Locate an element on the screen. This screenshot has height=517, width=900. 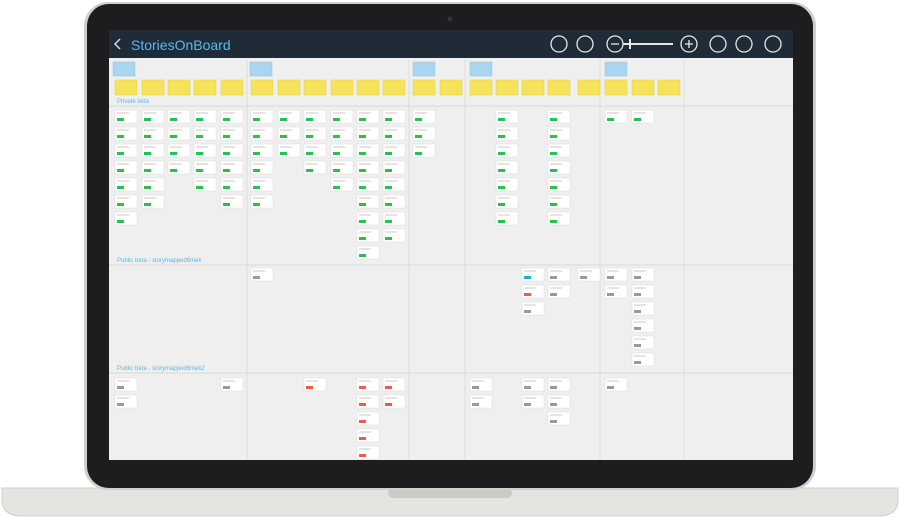
release-label: Public beta - storymapped6mek2 is located at coordinates (161, 369).